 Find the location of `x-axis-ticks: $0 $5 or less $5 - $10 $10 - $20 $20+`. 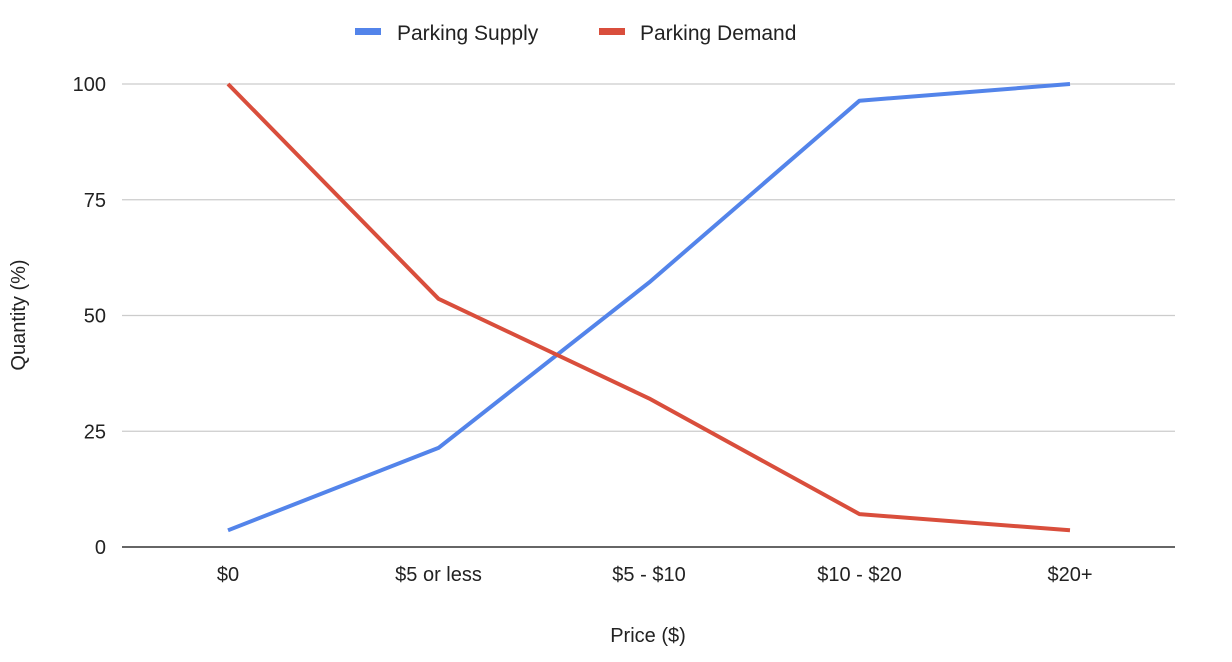

x-axis-ticks: $0 $5 or less $5 - $10 $10 - $20 $20+ is located at coordinates (655, 575).